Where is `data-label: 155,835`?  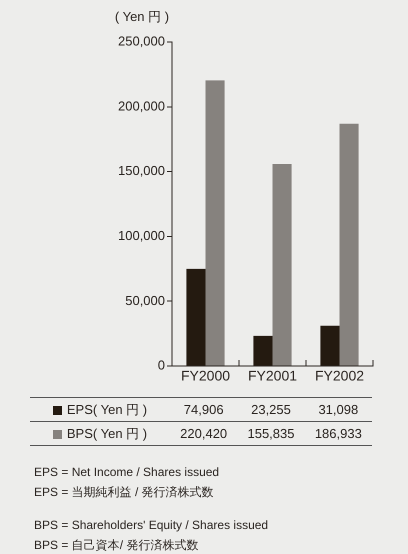 data-label: 155,835 is located at coordinates (271, 434).